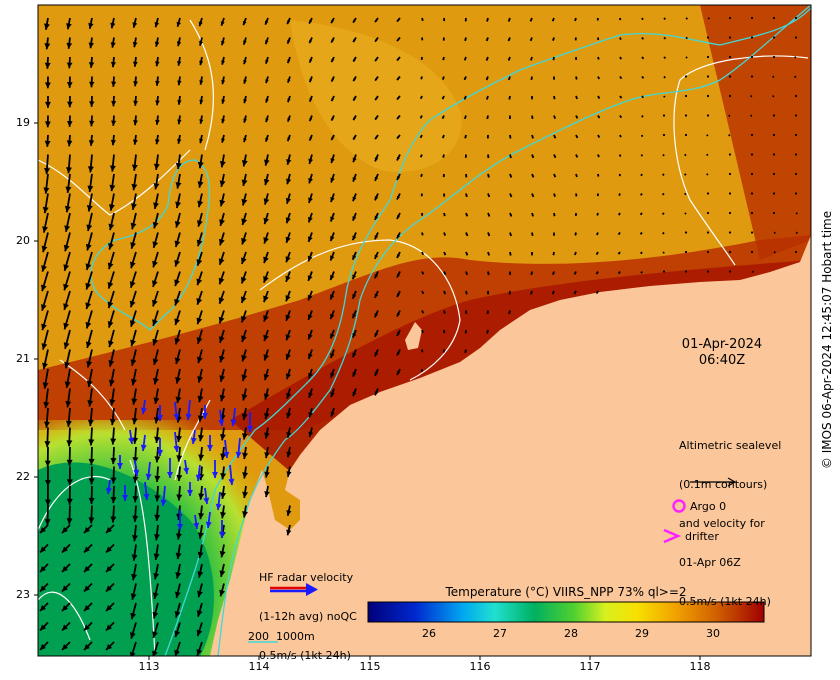 The width and height of the screenshot is (840, 680). What do you see at coordinates (23, 240) in the screenshot?
I see `y-tick-label: 20` at bounding box center [23, 240].